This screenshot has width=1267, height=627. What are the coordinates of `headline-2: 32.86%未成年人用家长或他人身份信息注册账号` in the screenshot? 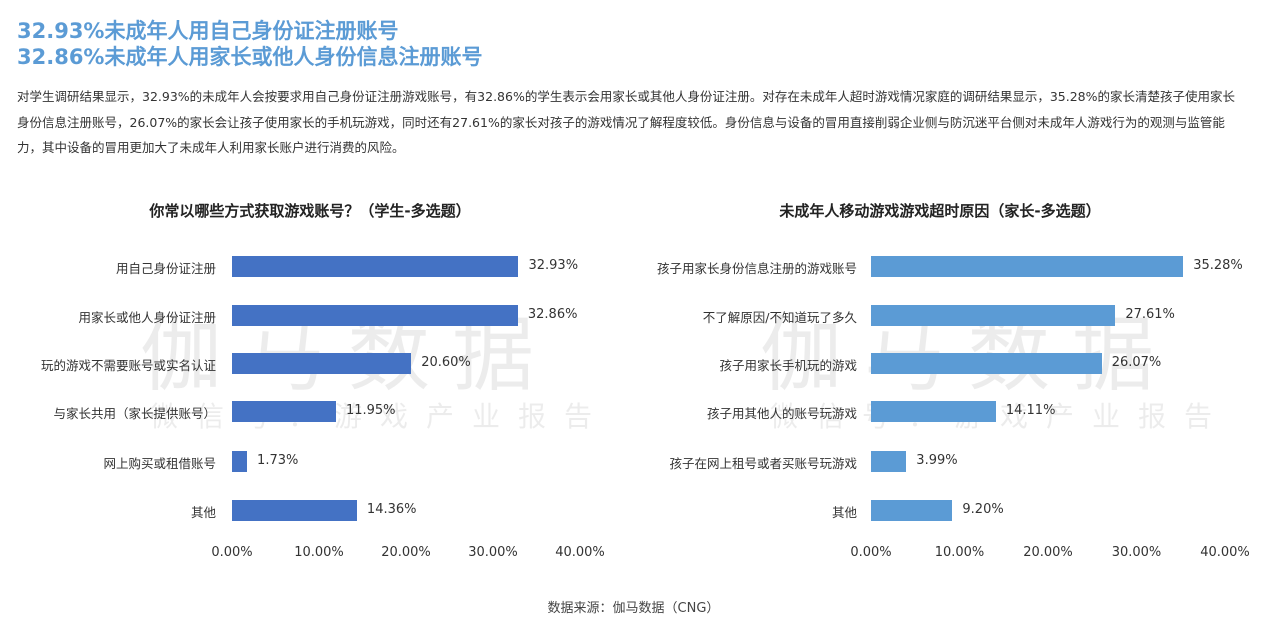 It's located at (250, 57).